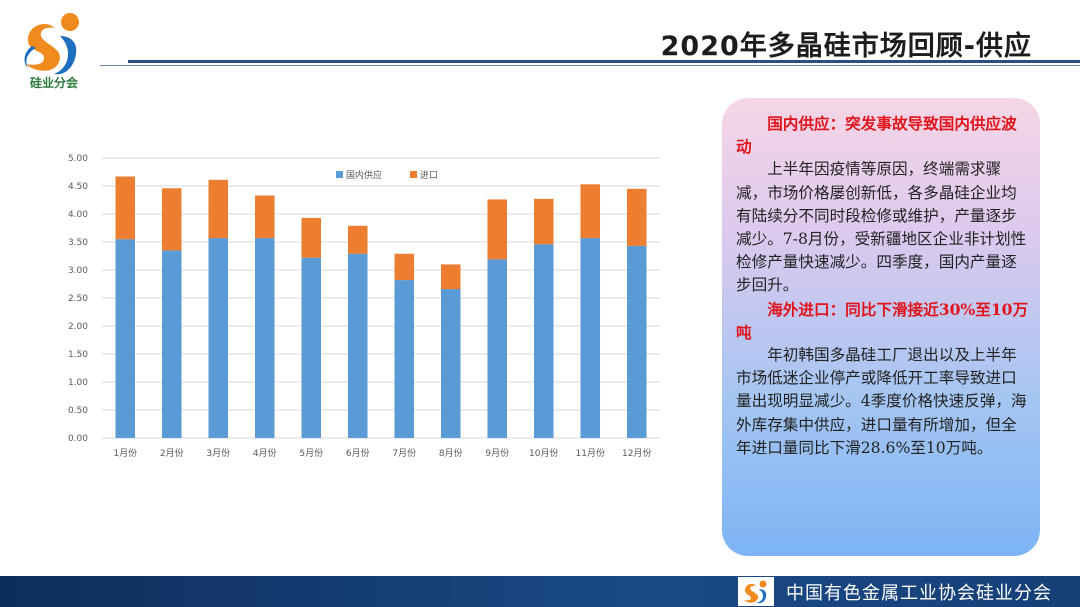  What do you see at coordinates (919, 593) in the screenshot?
I see `footer-organization: 中国有色金属工业协会硅业分会` at bounding box center [919, 593].